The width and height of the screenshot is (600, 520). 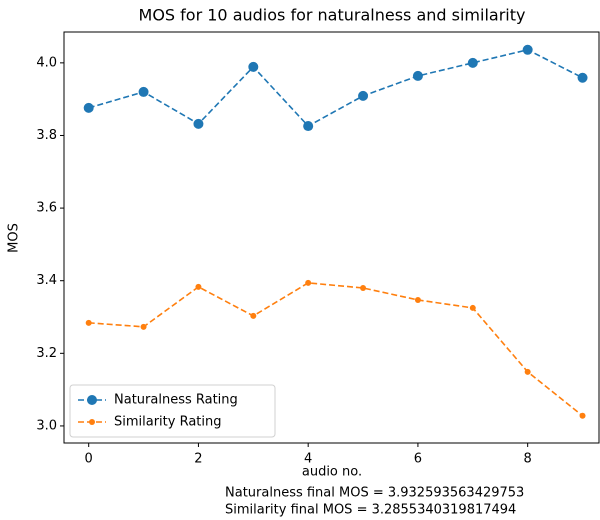 What do you see at coordinates (418, 459) in the screenshot?
I see `x-tick-label: 6` at bounding box center [418, 459].